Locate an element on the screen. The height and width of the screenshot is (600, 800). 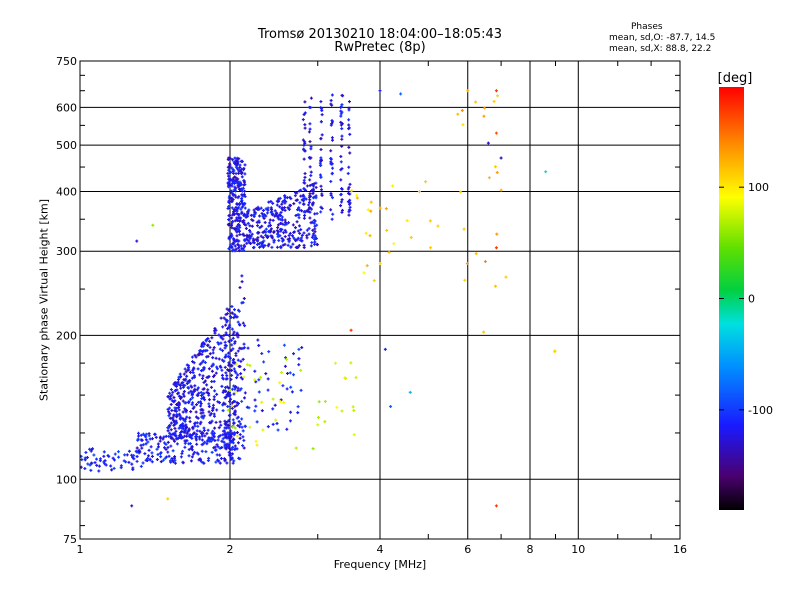
x-tick-label: 2 is located at coordinates (230, 549).